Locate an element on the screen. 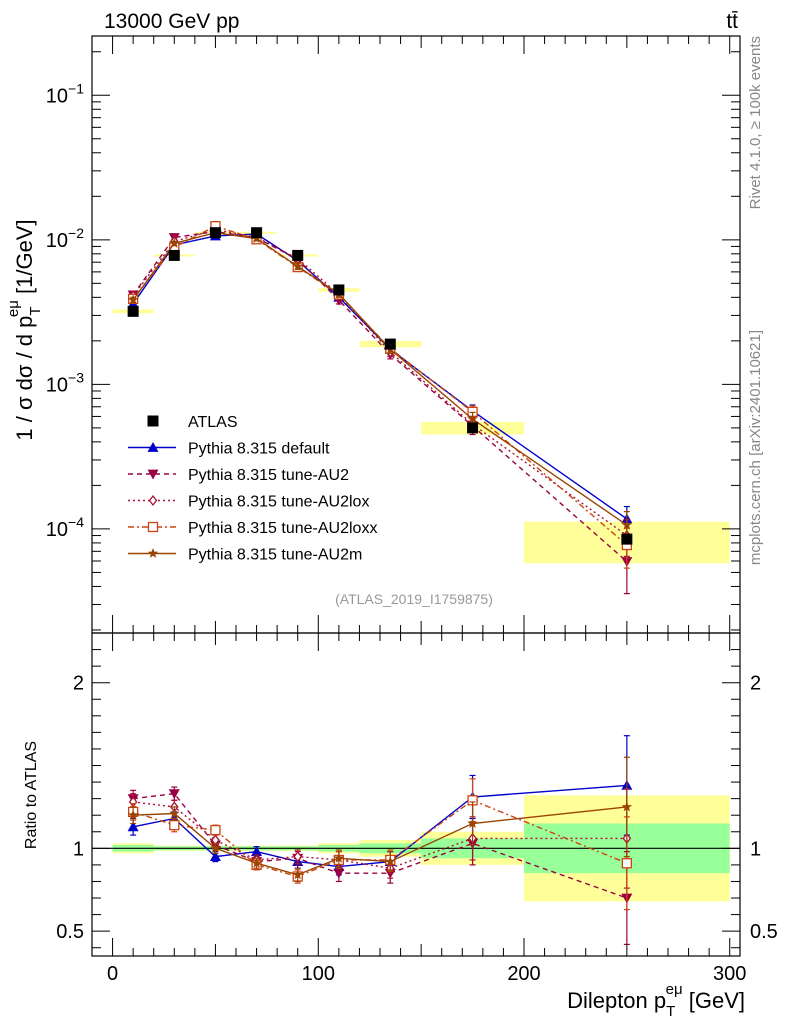 The width and height of the screenshot is (786, 1024). legend-label-0: ATLAS is located at coordinates (213, 422).